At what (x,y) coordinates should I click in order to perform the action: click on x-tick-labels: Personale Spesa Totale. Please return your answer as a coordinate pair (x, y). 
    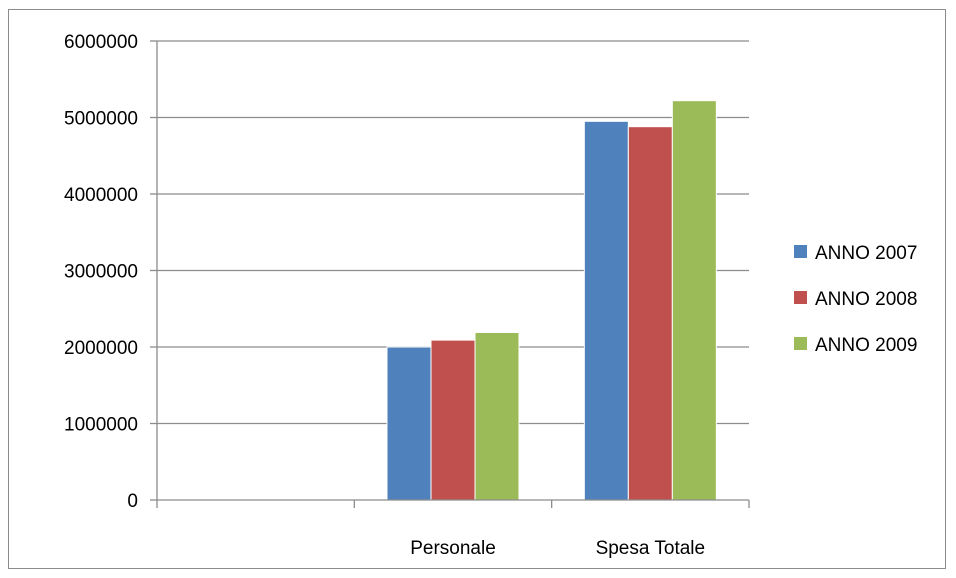
    Looking at the image, I should click on (557, 548).